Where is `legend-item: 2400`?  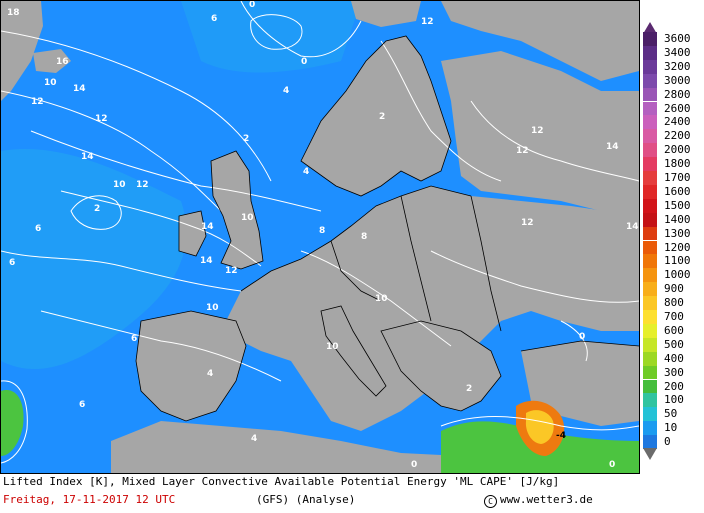
legend-item: 2400 is located at coordinates (673, 122).